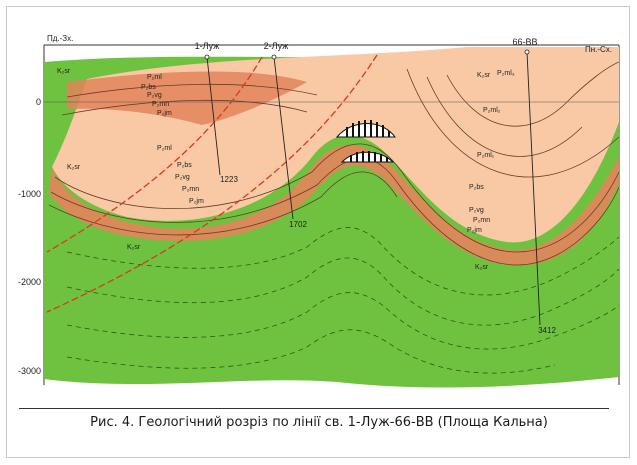 The width and height of the screenshot is (637, 465). I want to click on well-name: 1-Луж, so click(207, 46).